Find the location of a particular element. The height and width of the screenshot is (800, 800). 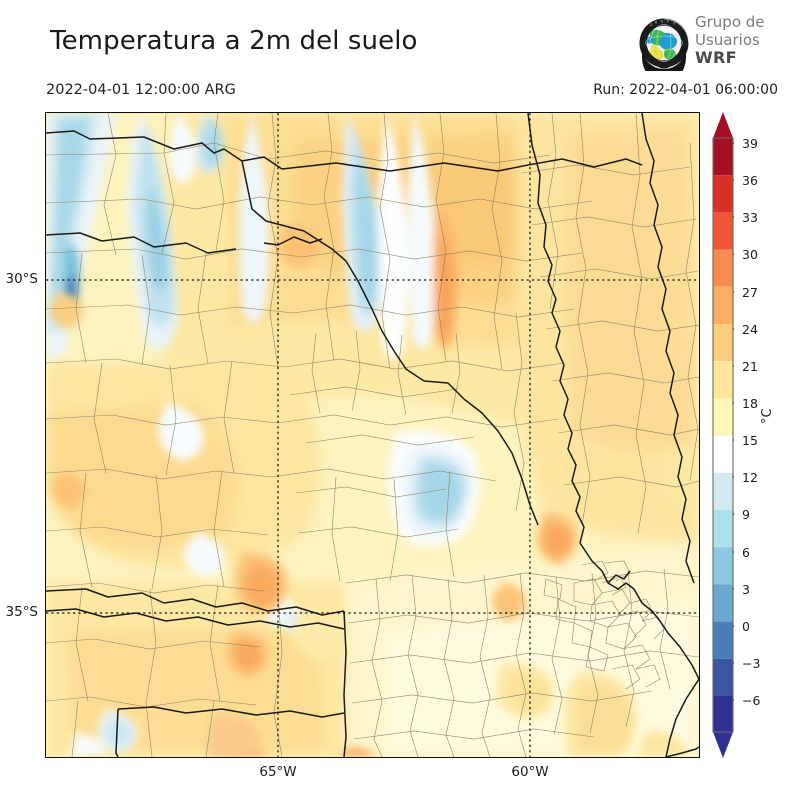

logo-line-1: Grupo de is located at coordinates (730, 22).